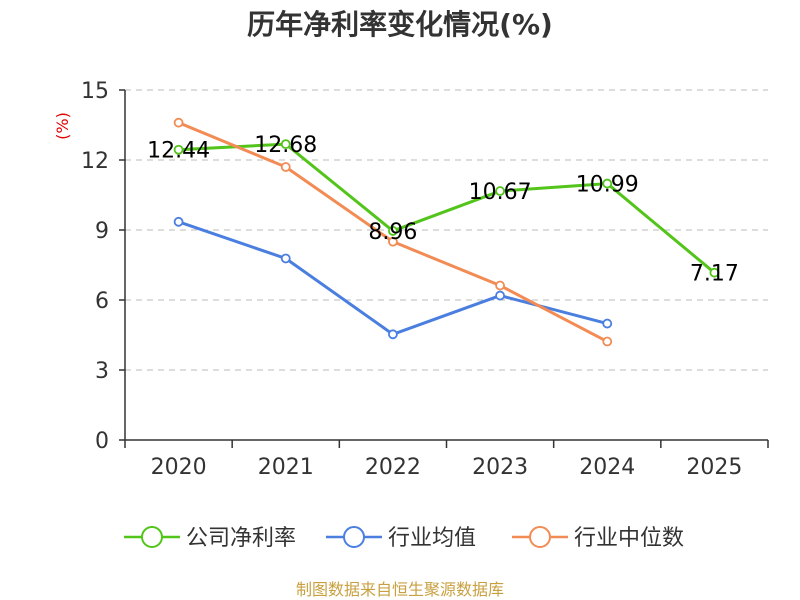 This screenshot has height=600, width=800. Describe the element at coordinates (102, 441) in the screenshot. I see `y-tick-label: 0` at that location.